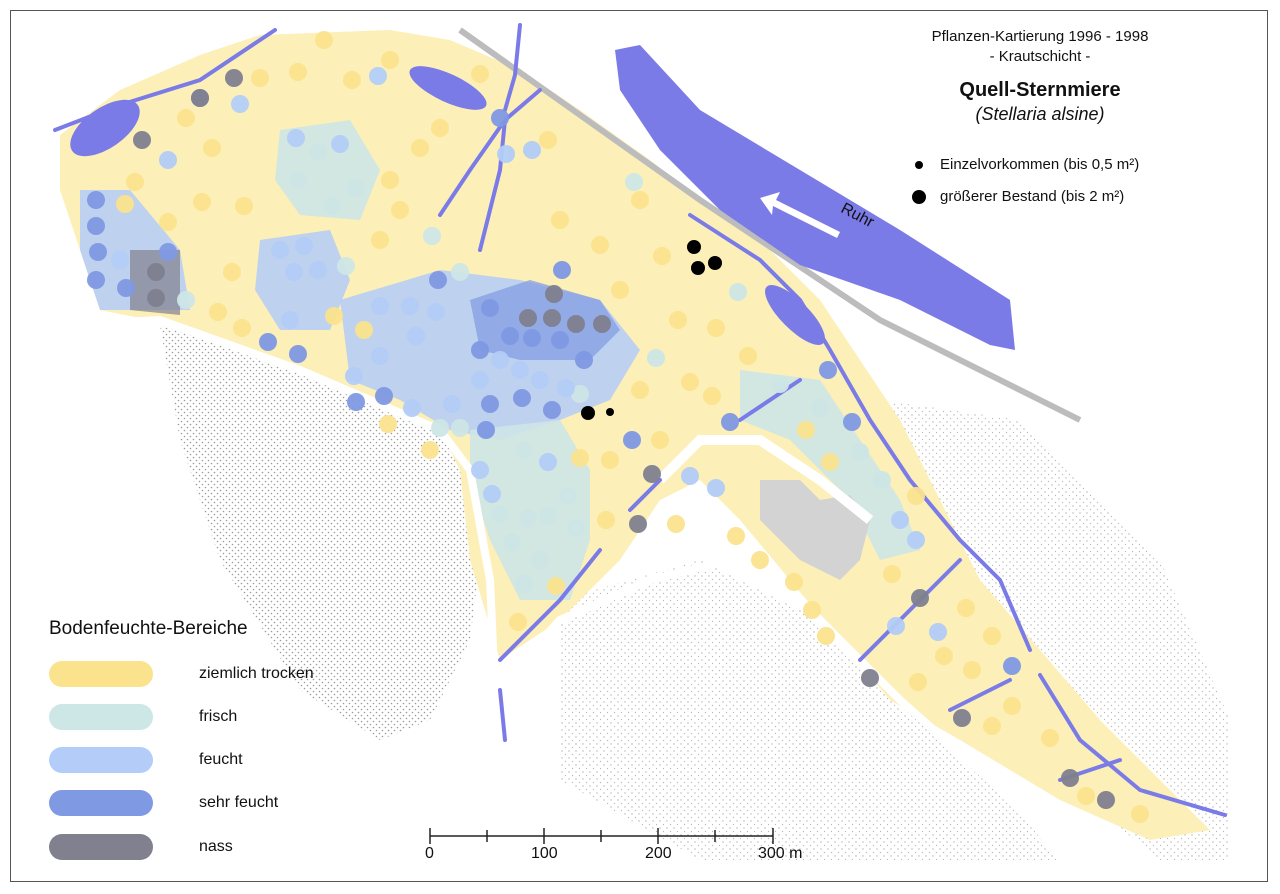  I want to click on legend-swatch-very-wet, so click(101, 803).